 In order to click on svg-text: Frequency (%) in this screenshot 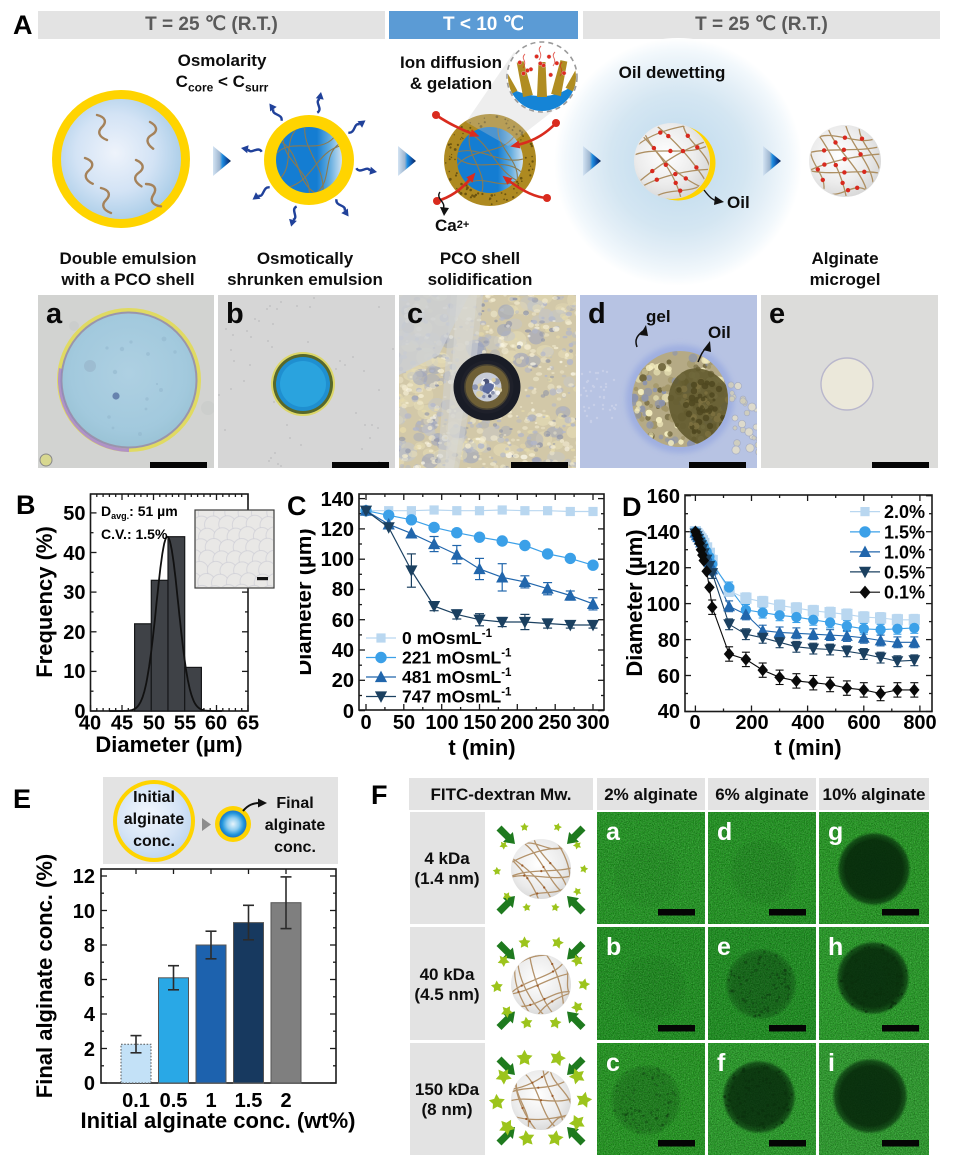, I will do `click(44, 602)`.